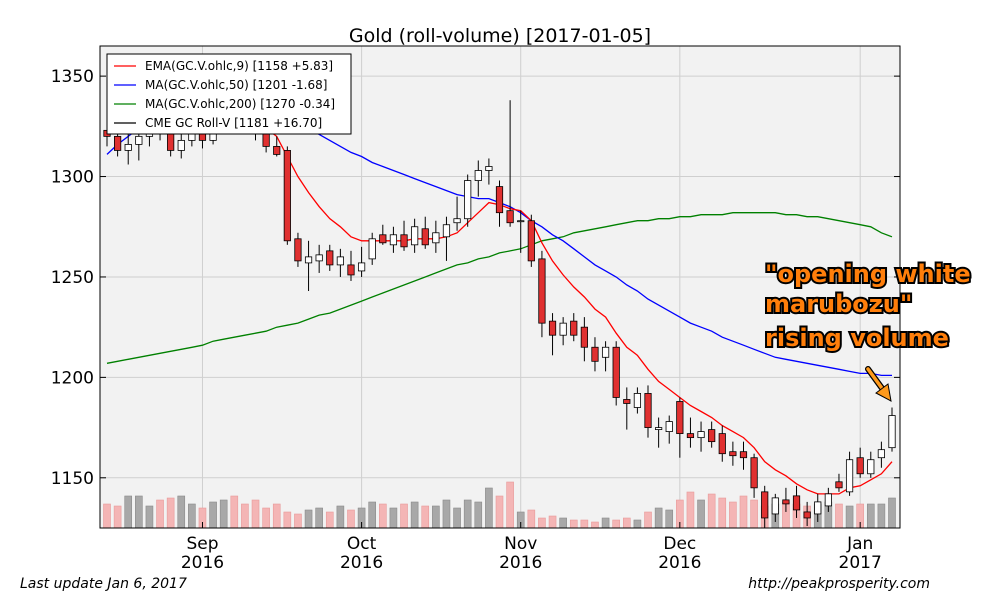 This screenshot has height=600, width=1000. What do you see at coordinates (679, 544) in the screenshot?
I see `x-tick-month: Dec` at bounding box center [679, 544].